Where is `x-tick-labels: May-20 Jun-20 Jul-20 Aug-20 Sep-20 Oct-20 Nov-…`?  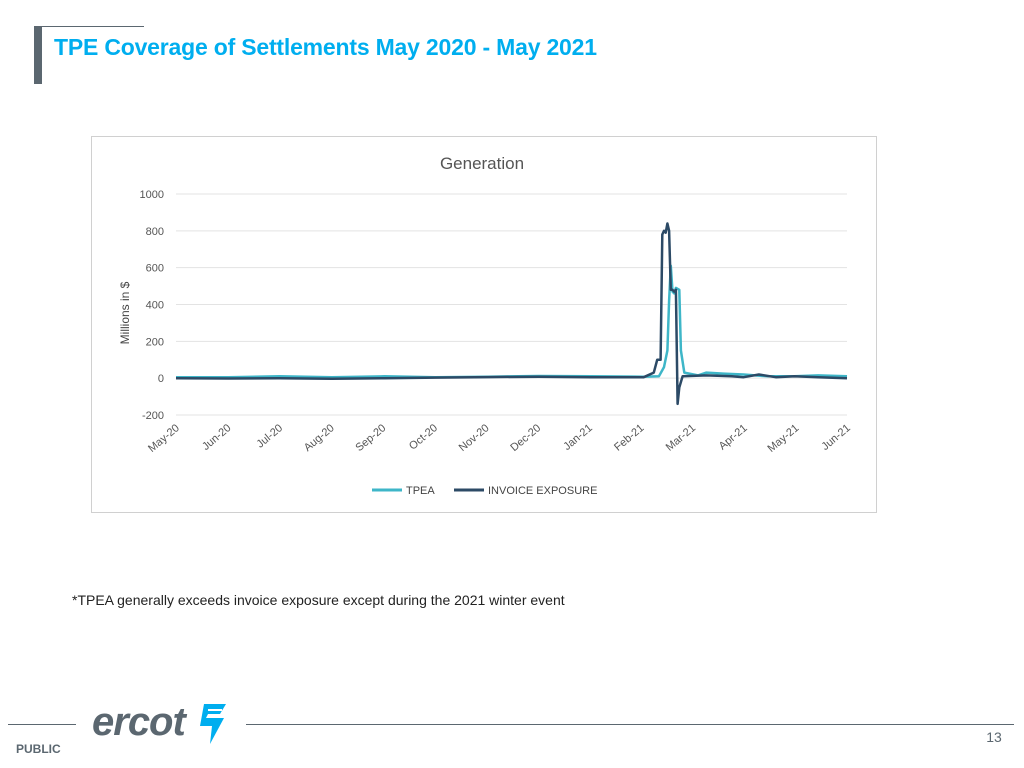
x-tick-labels: May-20 Jun-20 Jul-20 Aug-20 Sep-20 Oct-20 Nov-… is located at coordinates (499, 438).